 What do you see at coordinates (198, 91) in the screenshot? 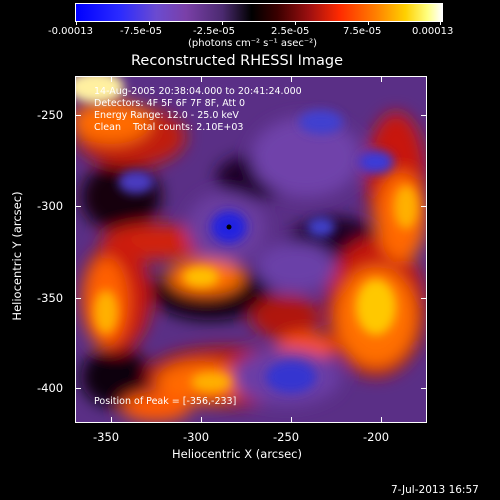
I see `time-range-annotation: 14-Aug-2005 20:38:04.000 to 20:41:24.000` at bounding box center [198, 91].